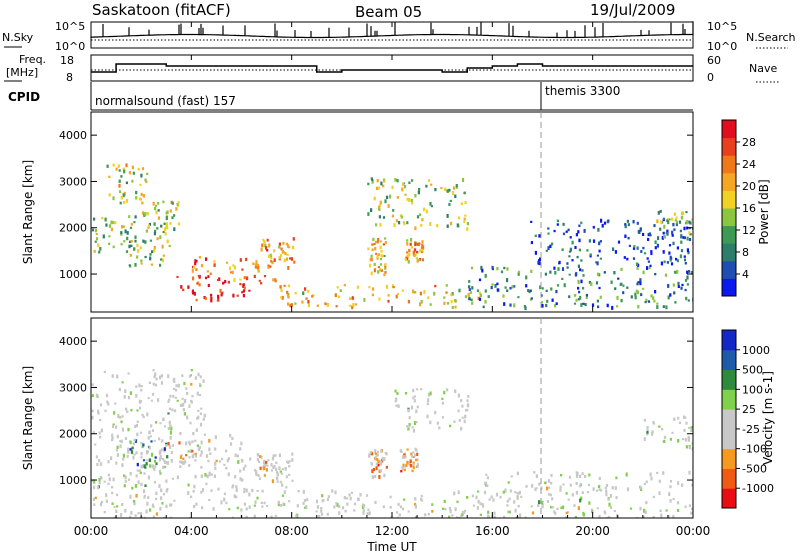  I want to click on velocity-colorbar-label: -25, so click(751, 429).